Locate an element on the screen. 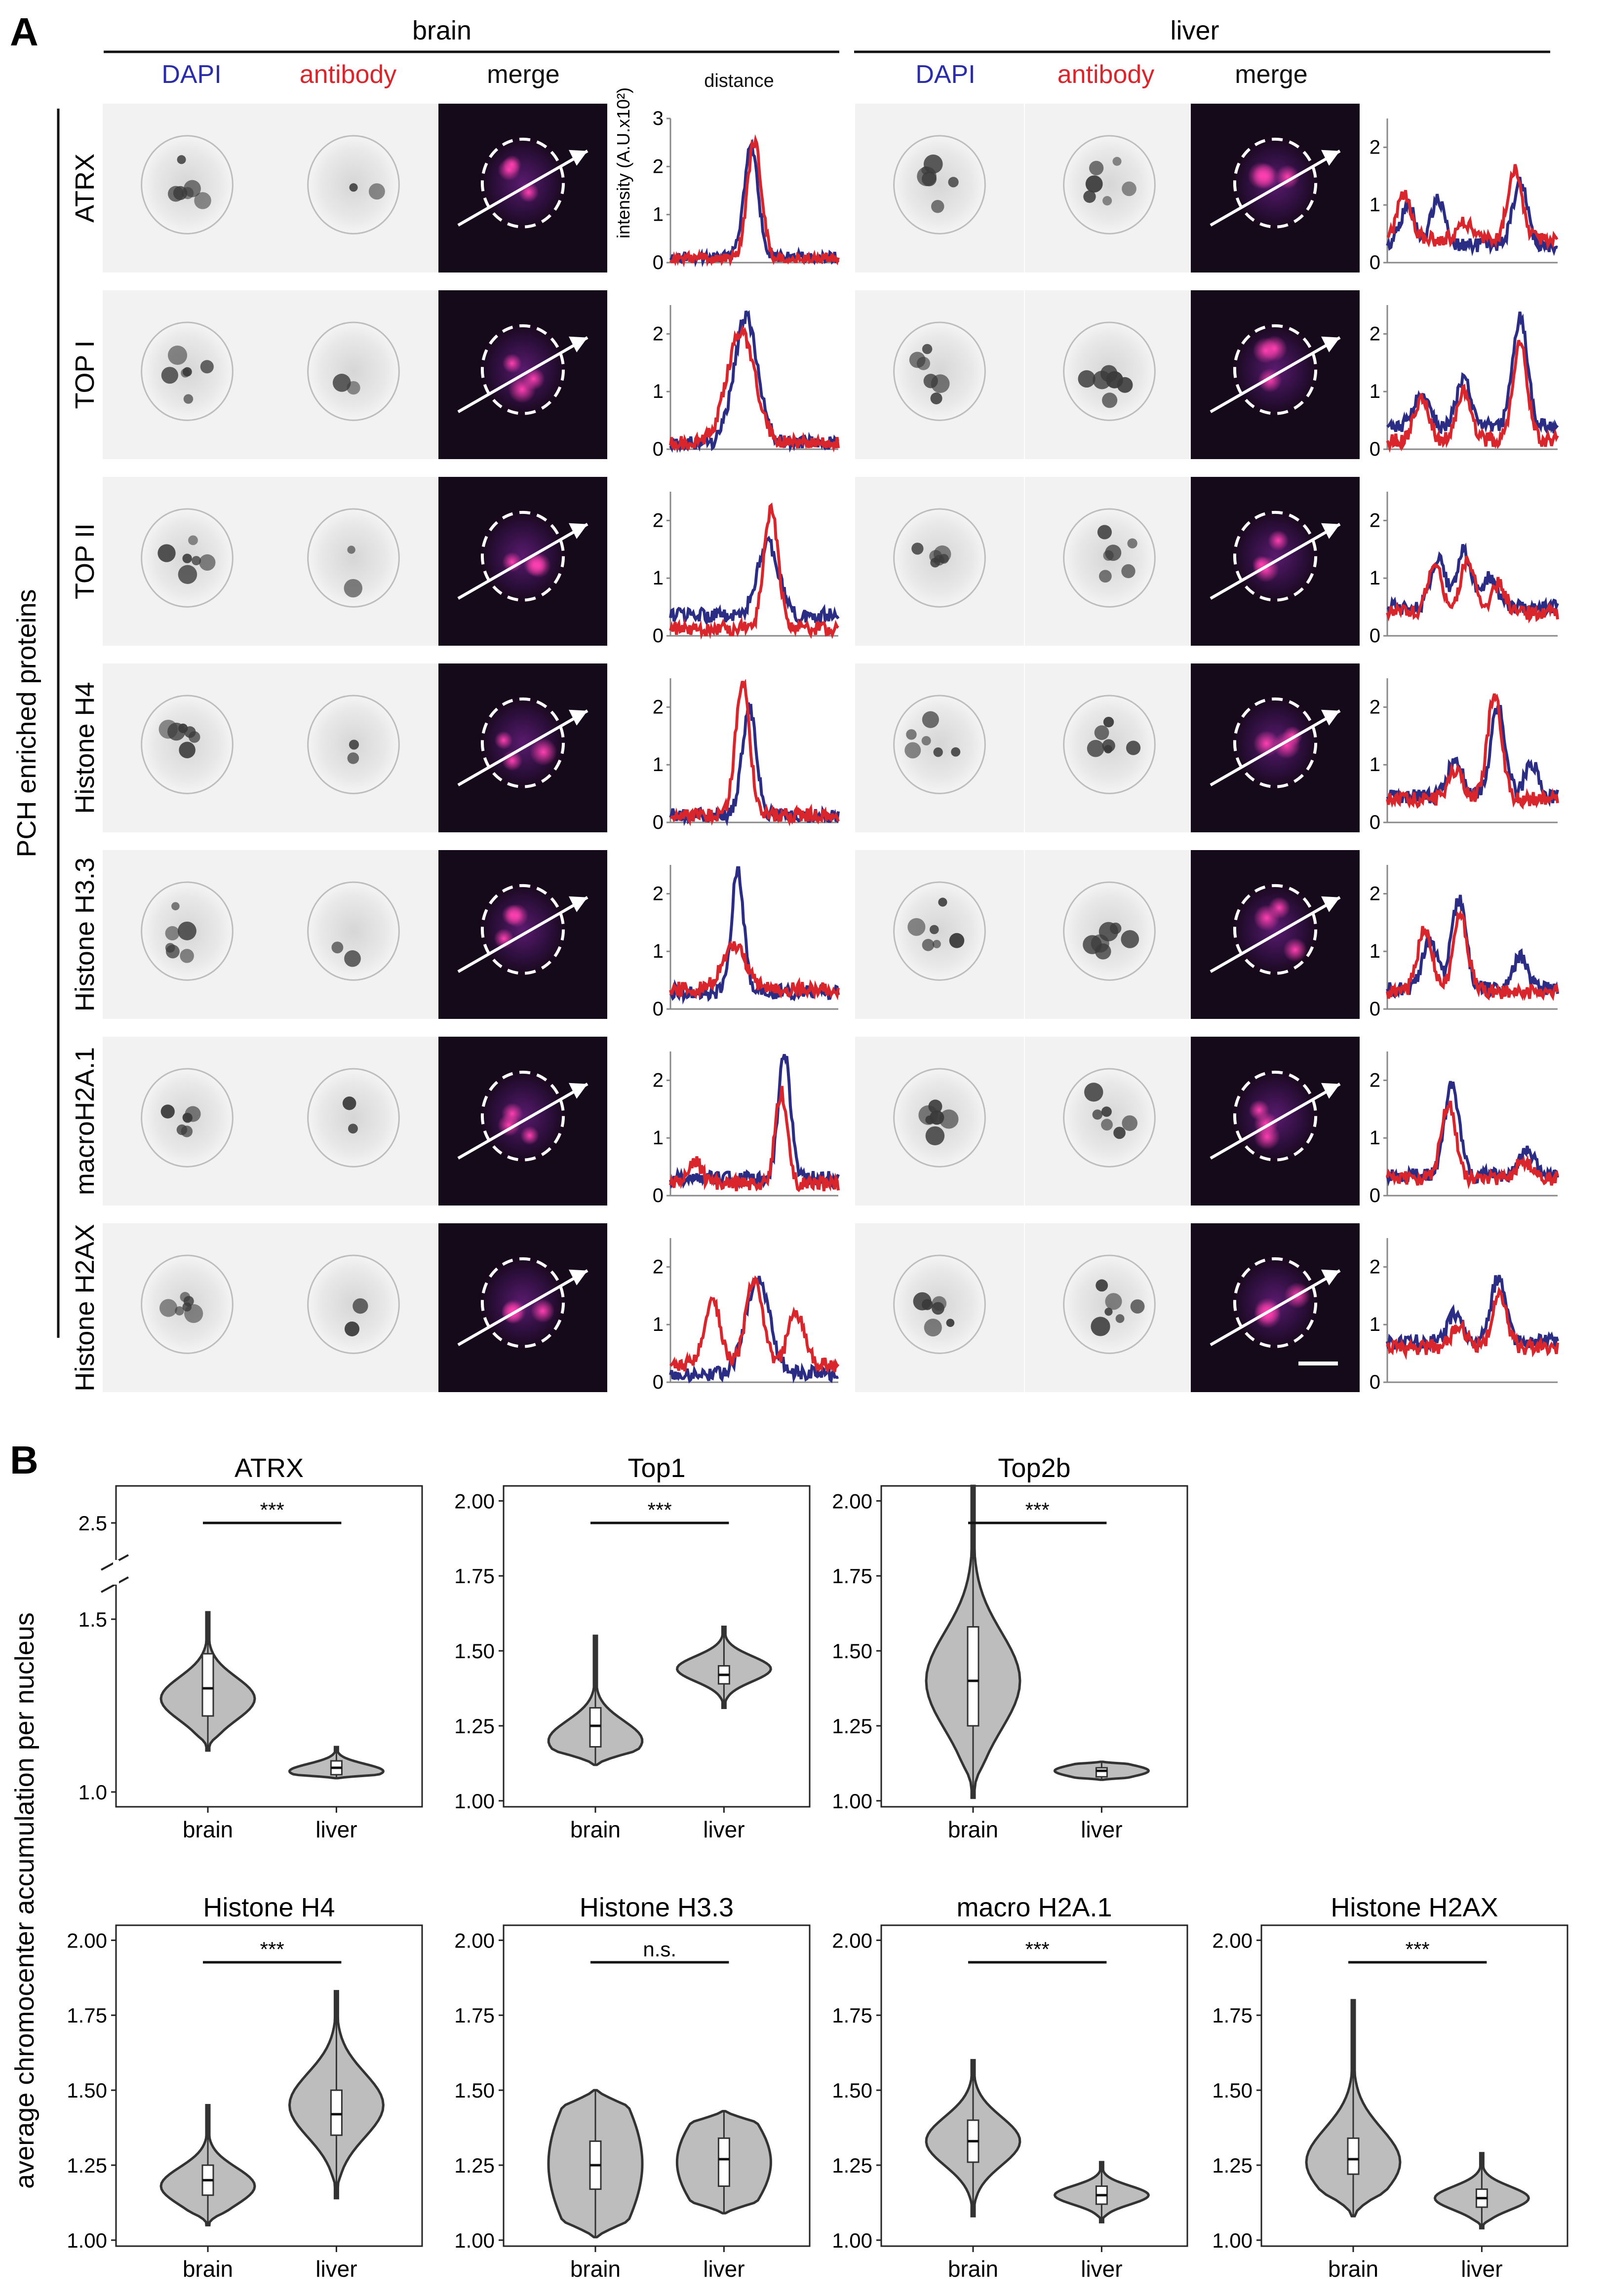  protein-label: macroH2A.1 is located at coordinates (85, 1121).